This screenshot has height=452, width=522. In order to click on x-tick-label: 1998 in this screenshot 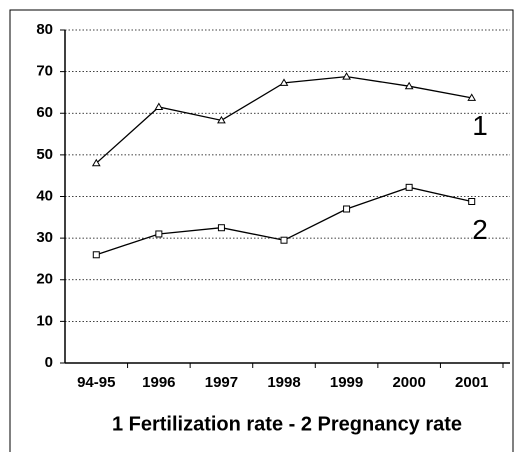, I will do `click(283, 382)`.